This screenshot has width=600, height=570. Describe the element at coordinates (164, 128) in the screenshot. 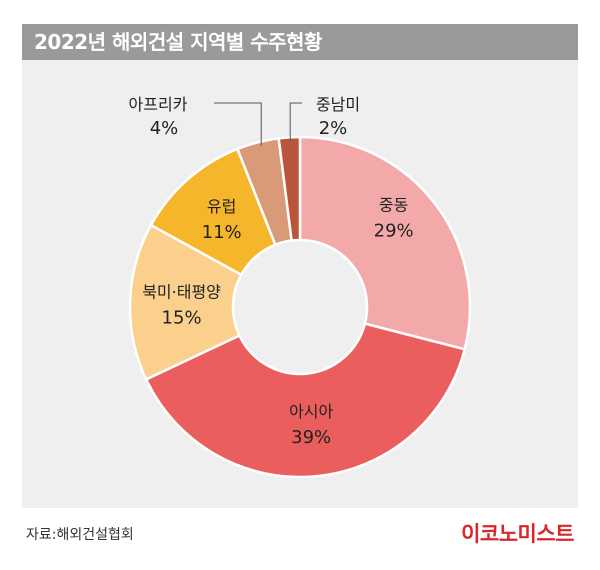

I see `slice-5-value: 4%` at that location.